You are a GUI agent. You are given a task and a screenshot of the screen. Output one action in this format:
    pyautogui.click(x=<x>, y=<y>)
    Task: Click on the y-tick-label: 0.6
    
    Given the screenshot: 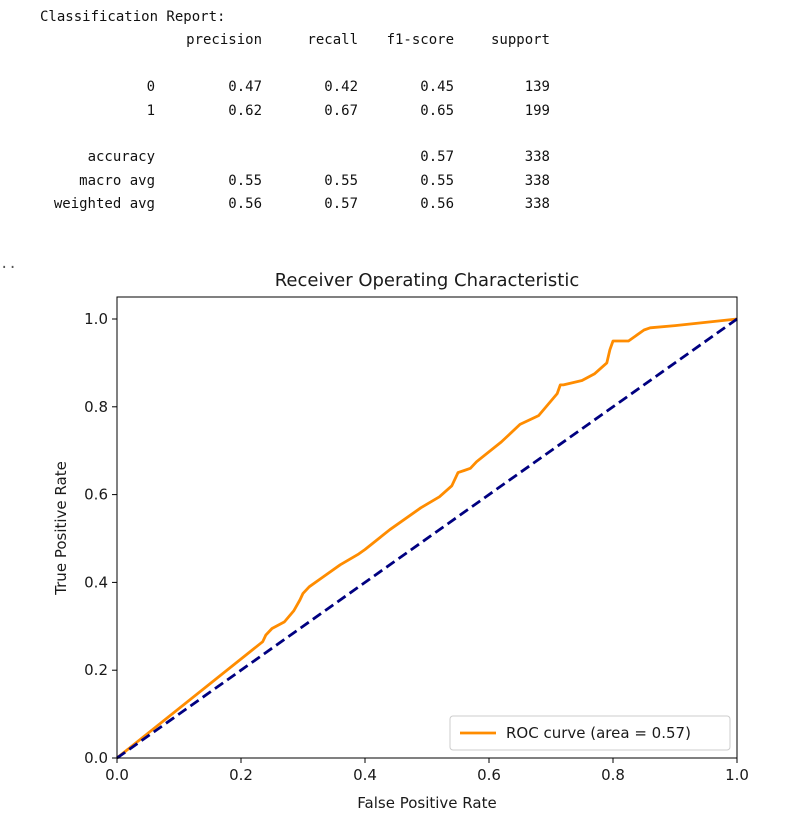 What is the action you would take?
    pyautogui.click(x=96, y=495)
    